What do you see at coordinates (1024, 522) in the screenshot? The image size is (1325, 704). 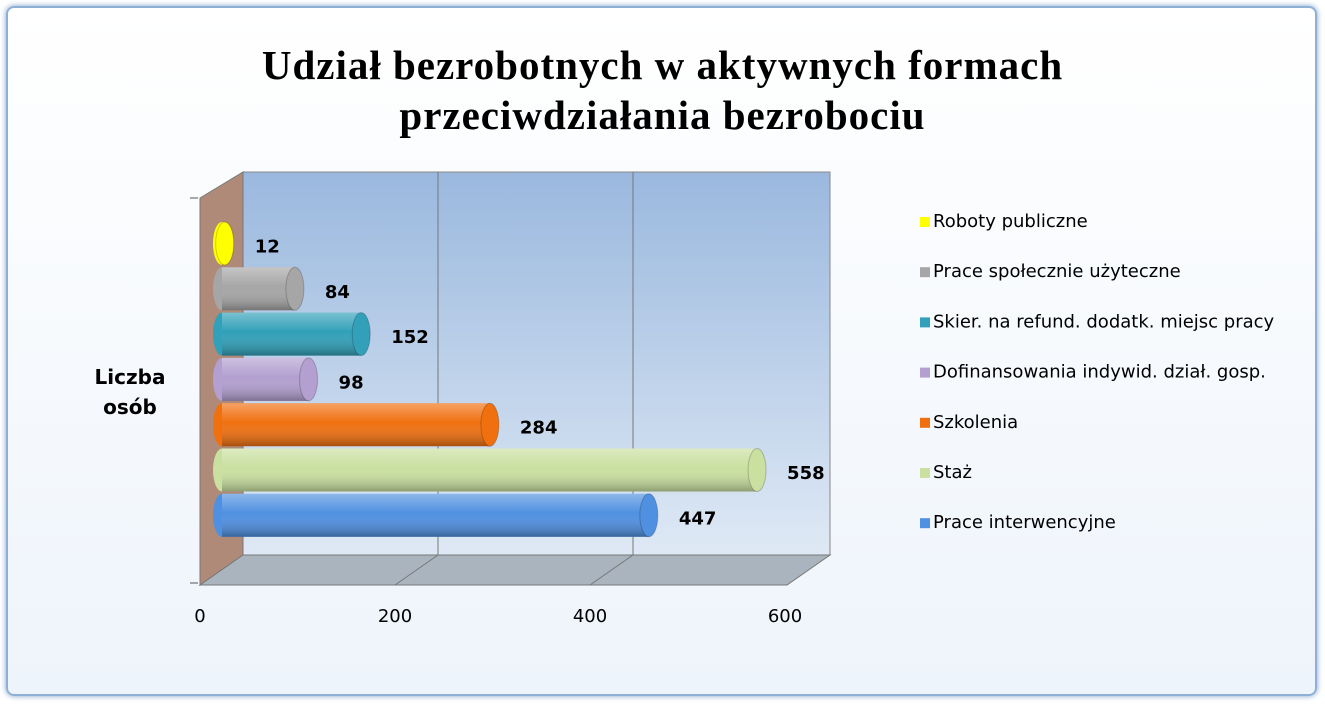 I see `legend-label: Prace interwencyjne` at bounding box center [1024, 522].